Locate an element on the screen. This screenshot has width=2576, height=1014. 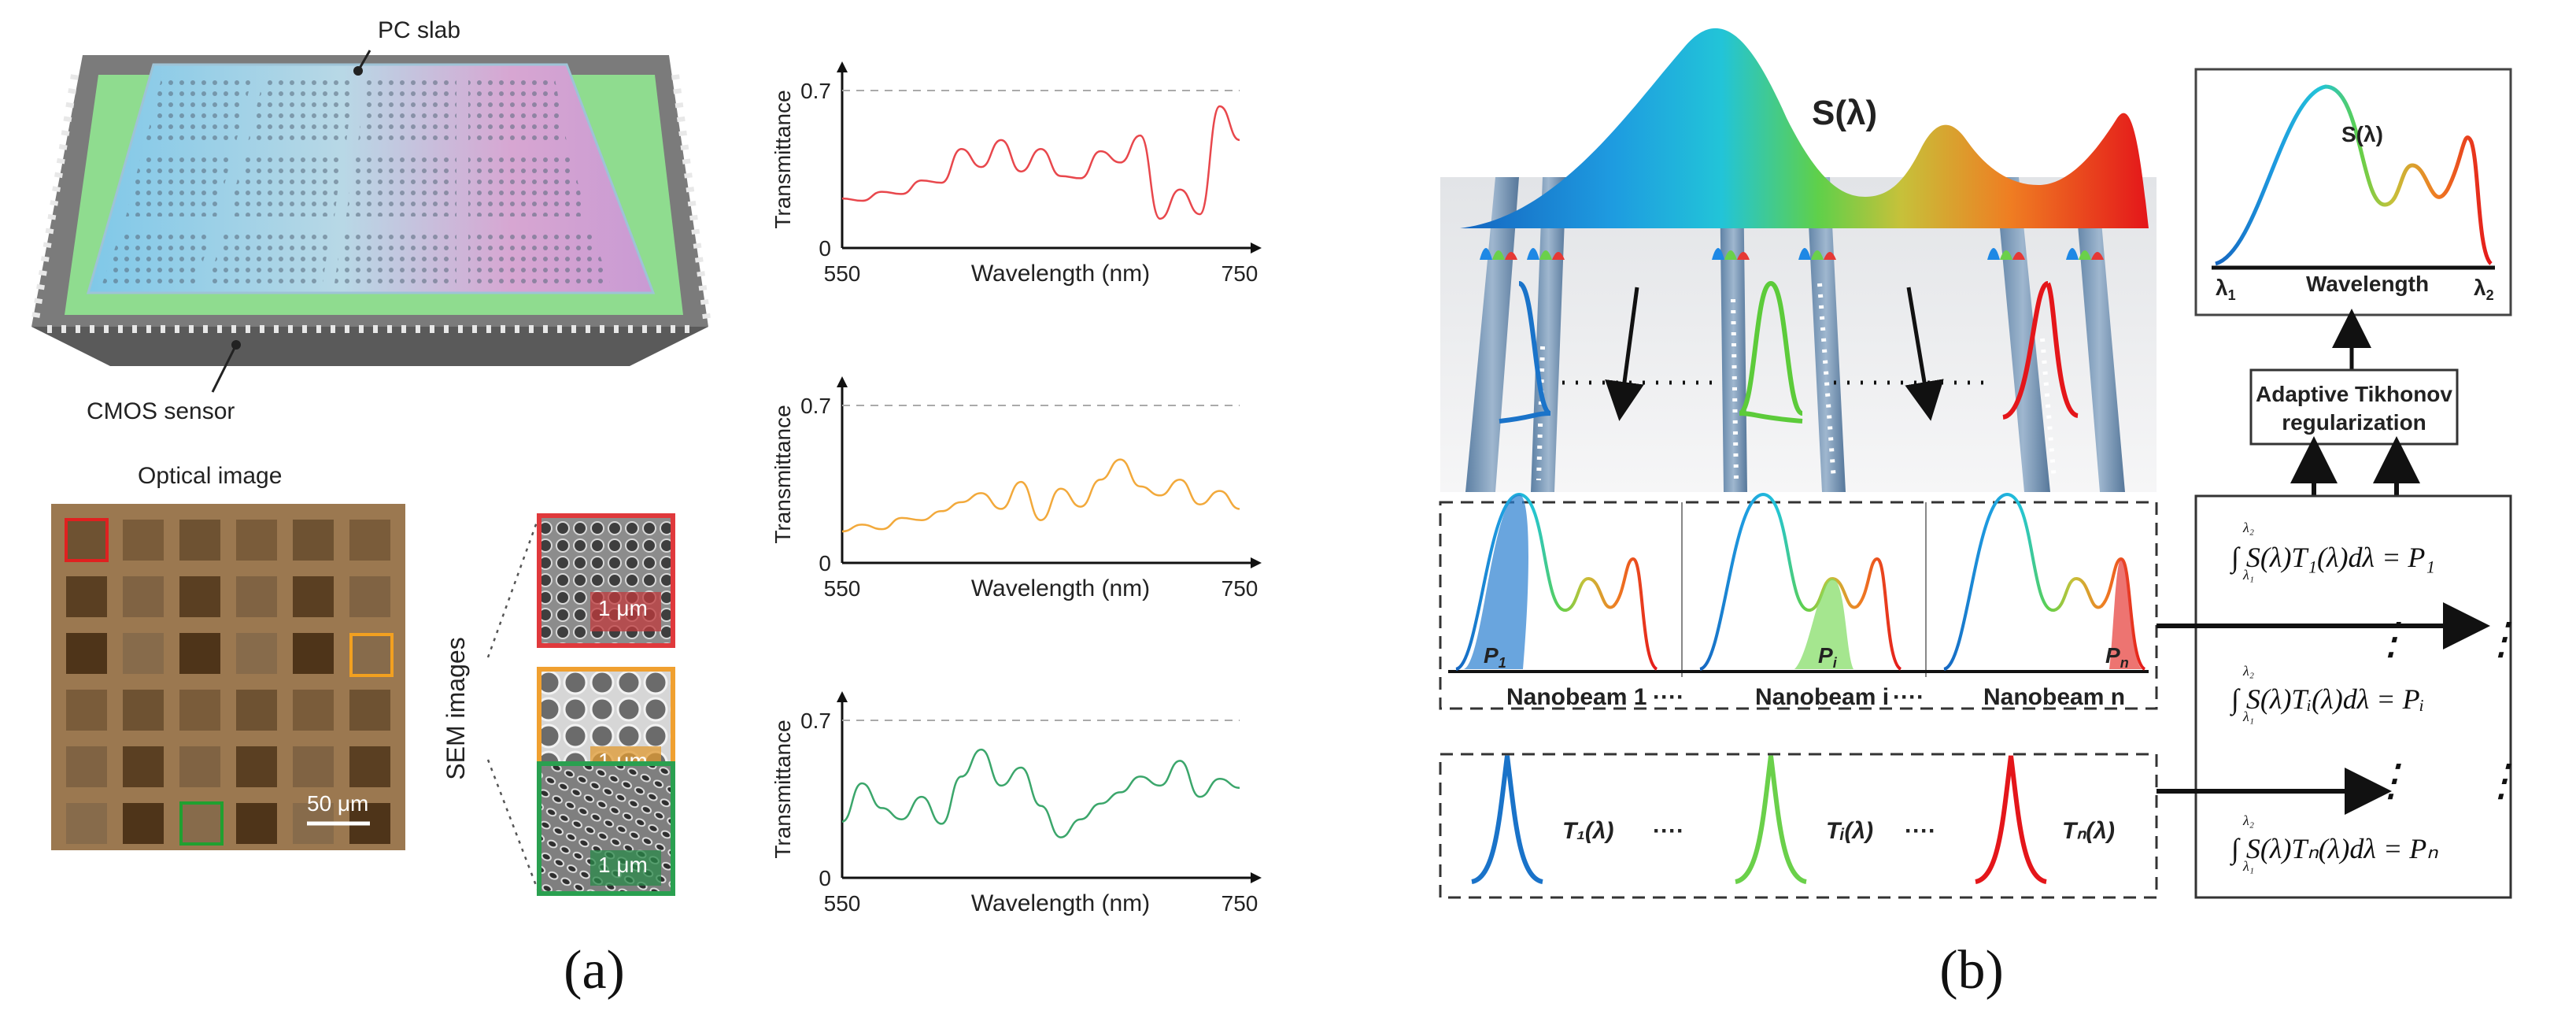
eqi-upper: λ₂ is located at coordinates (2248, 671).